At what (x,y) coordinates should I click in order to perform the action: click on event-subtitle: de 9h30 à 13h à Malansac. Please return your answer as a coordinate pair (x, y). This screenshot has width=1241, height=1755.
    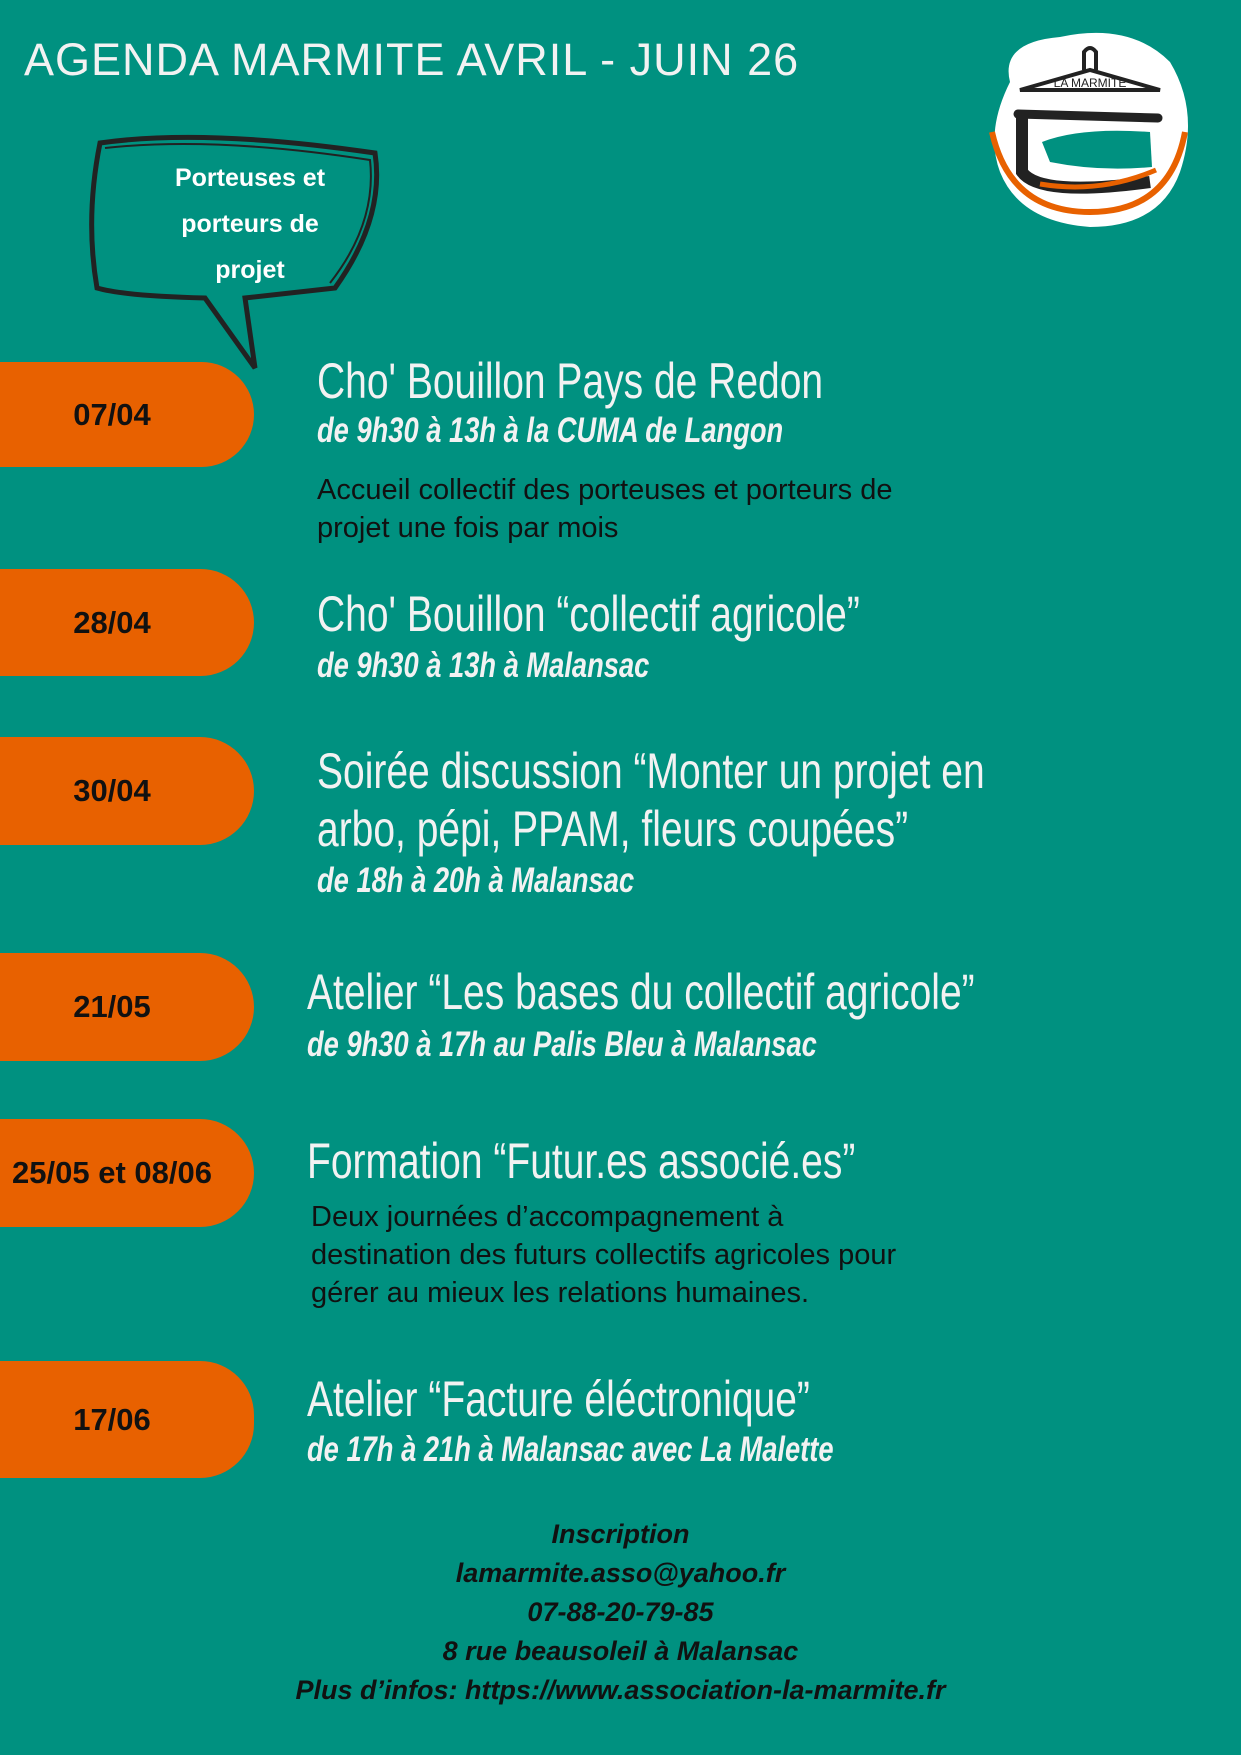
    Looking at the image, I should click on (483, 665).